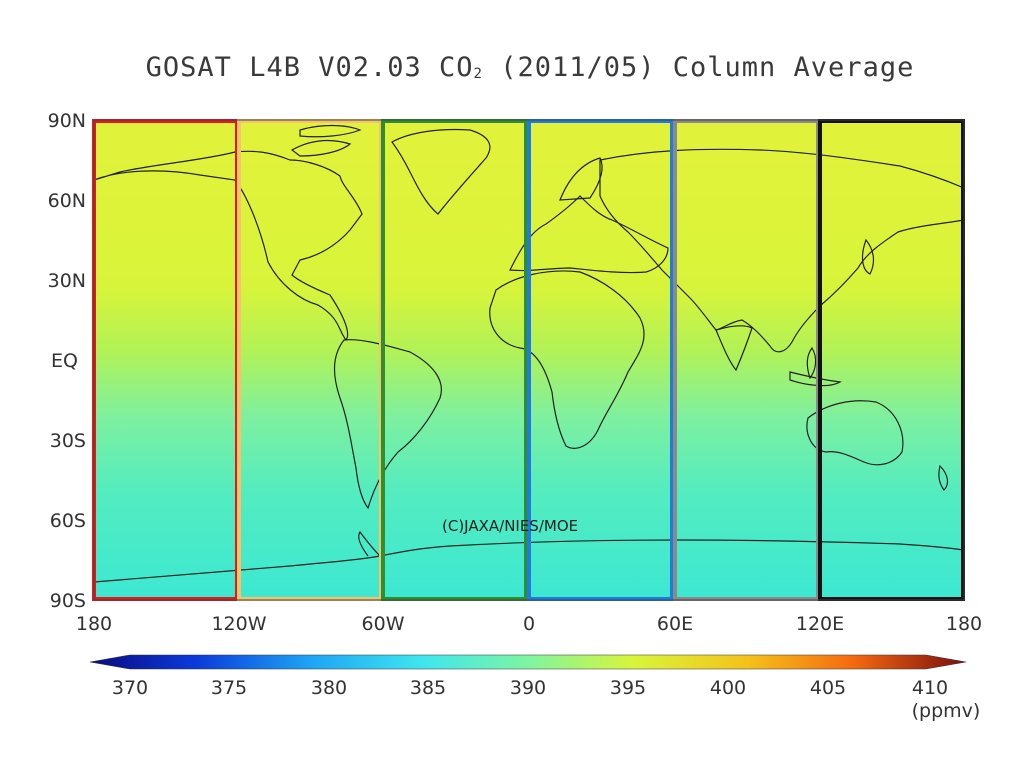 The height and width of the screenshot is (768, 1024). Describe the element at coordinates (68, 601) in the screenshot. I see `lat-label: 90S` at that location.